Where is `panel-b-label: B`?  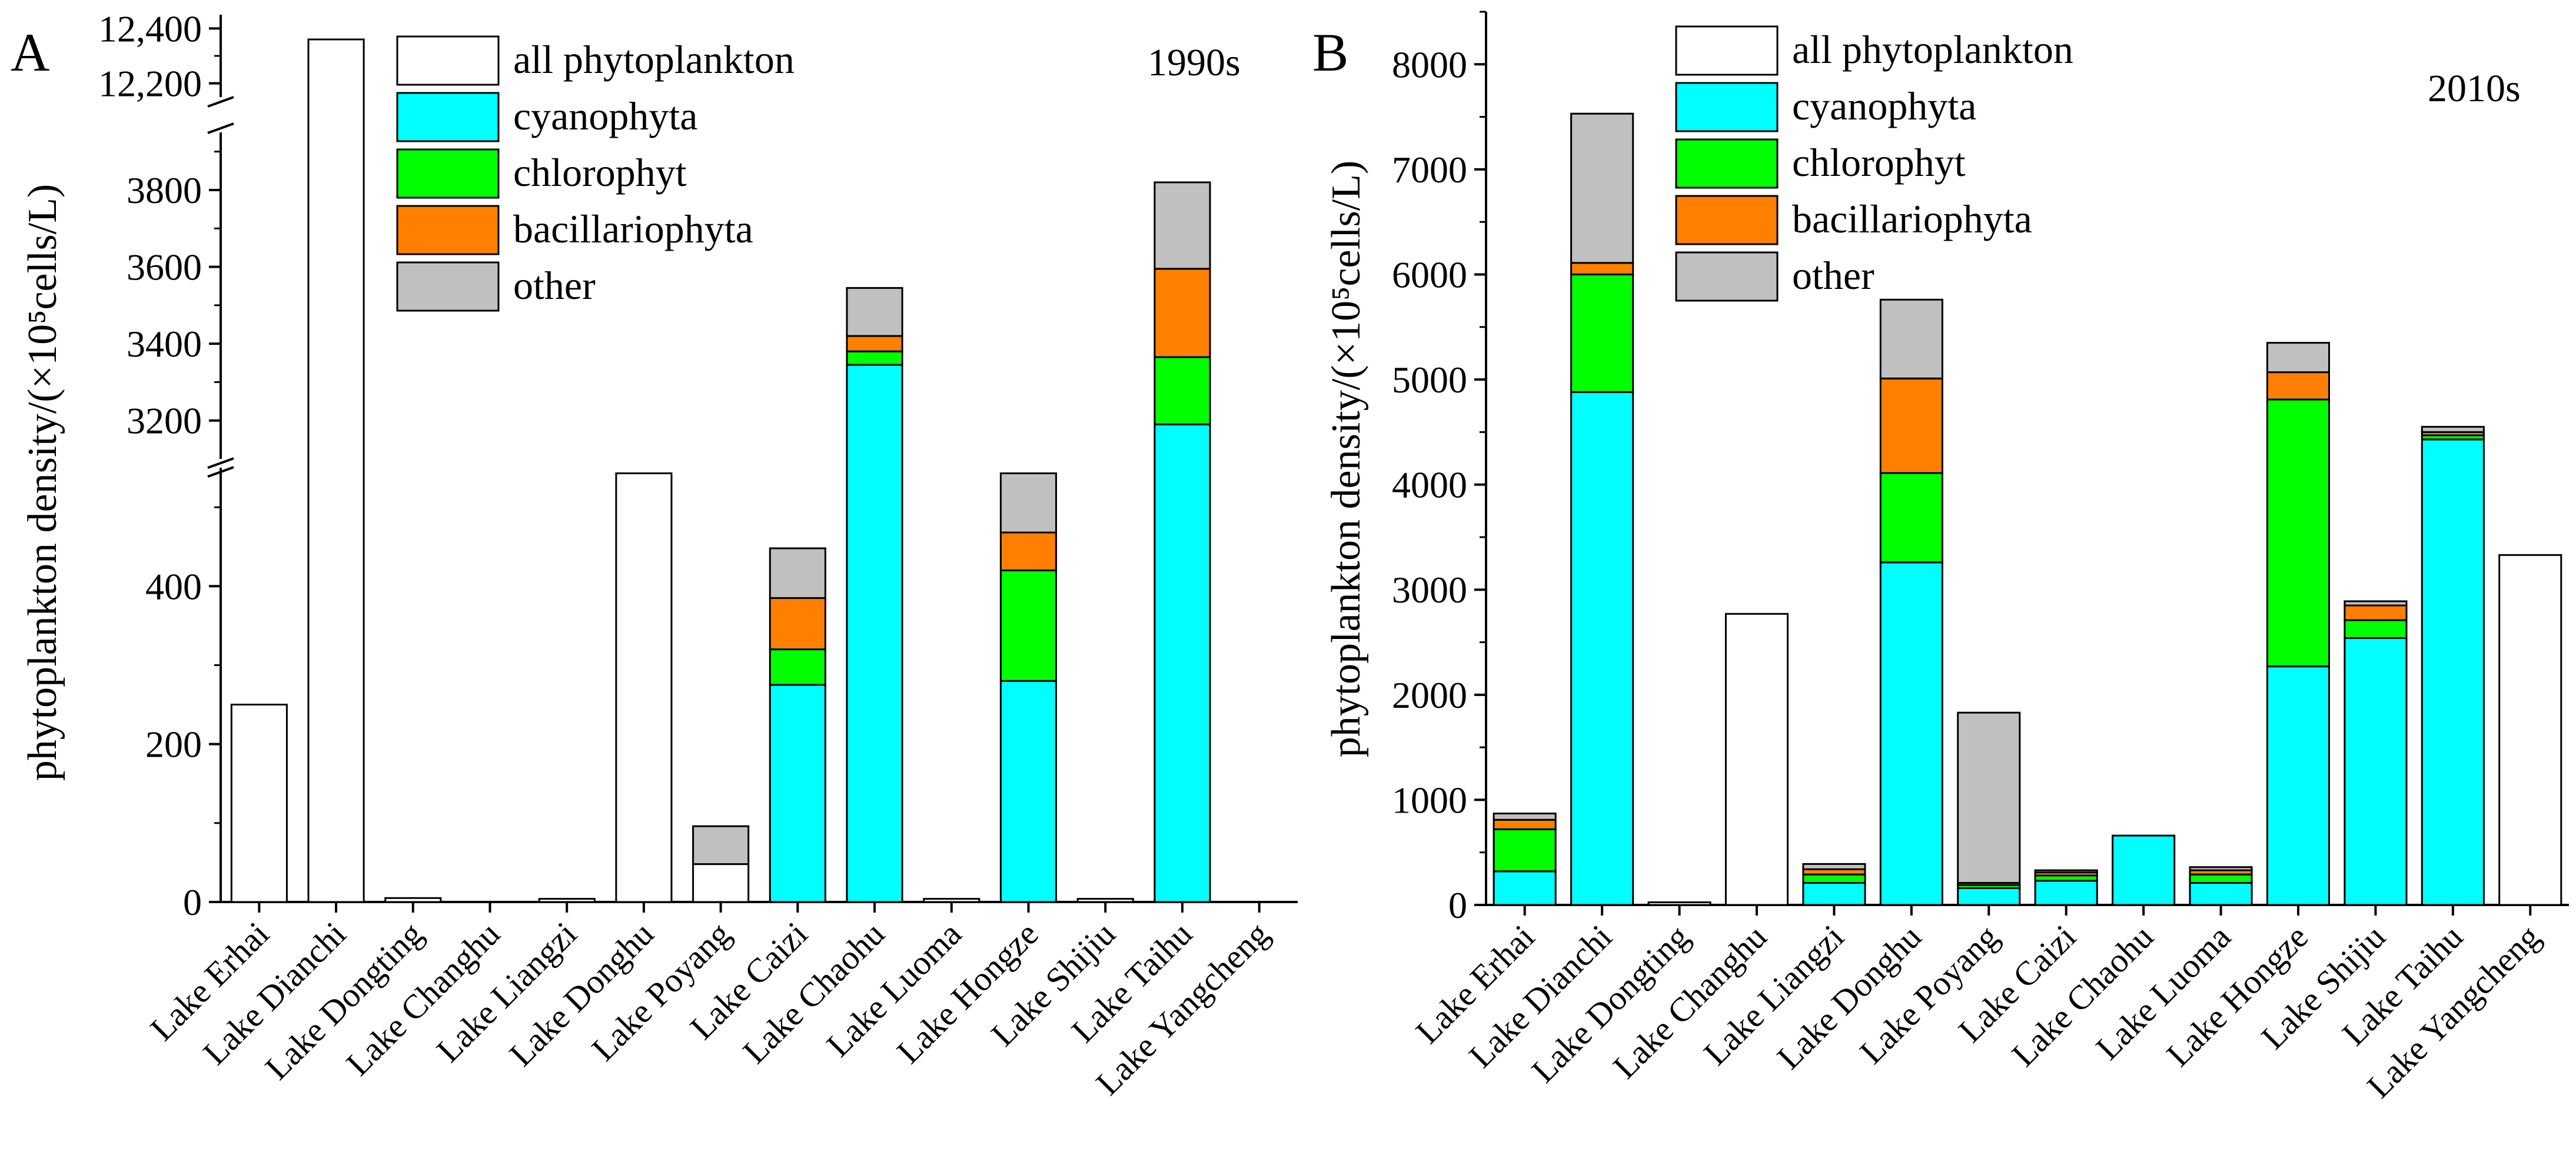 panel-b-label: B is located at coordinates (1330, 52).